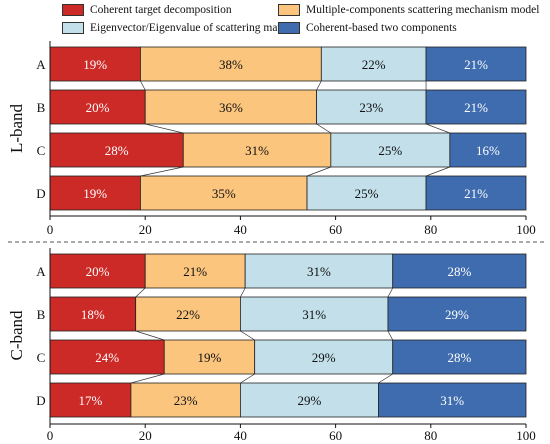  I want to click on data-label: 35%, so click(224, 193).